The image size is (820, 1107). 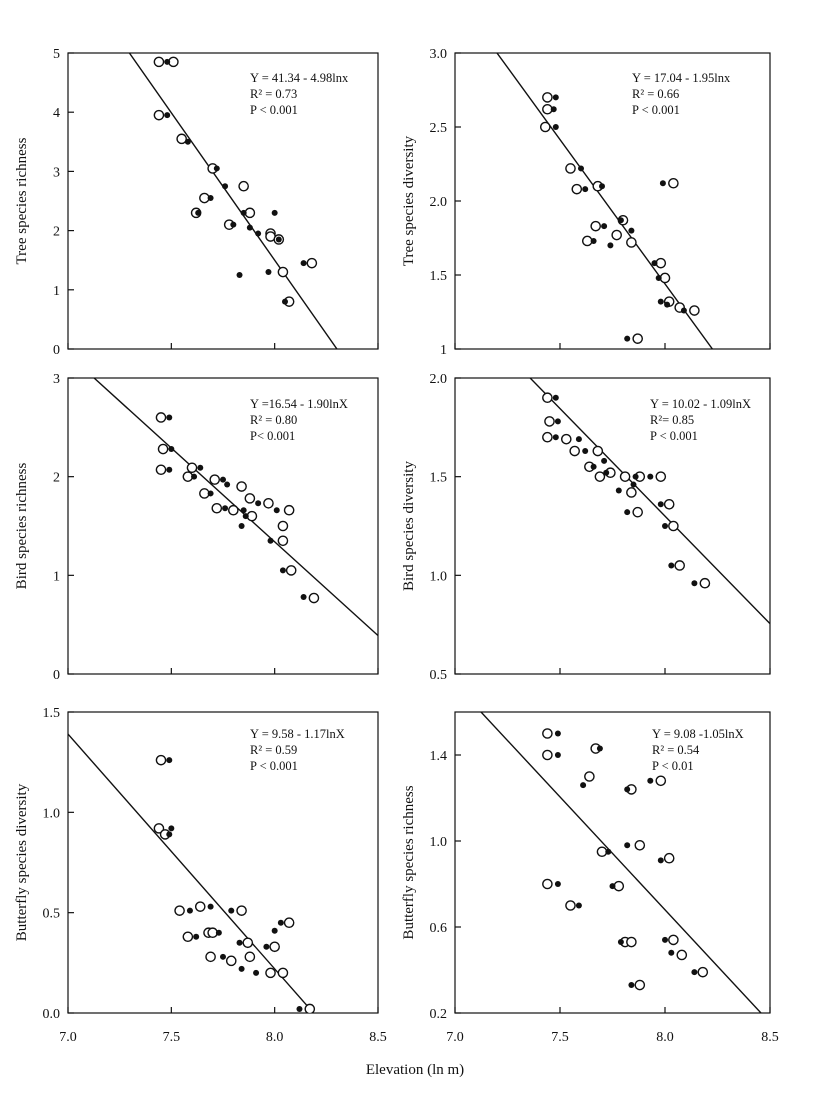 I want to click on x-tick-label: 8.5, so click(x=378, y=1037).